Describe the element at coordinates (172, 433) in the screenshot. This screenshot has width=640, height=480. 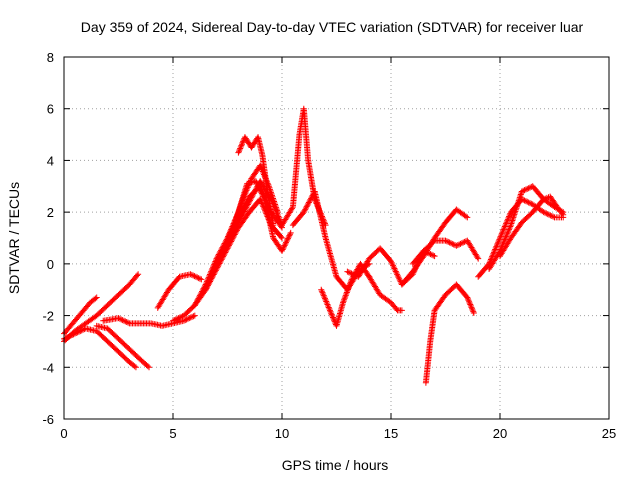
I see `x-tick-label: 5` at that location.